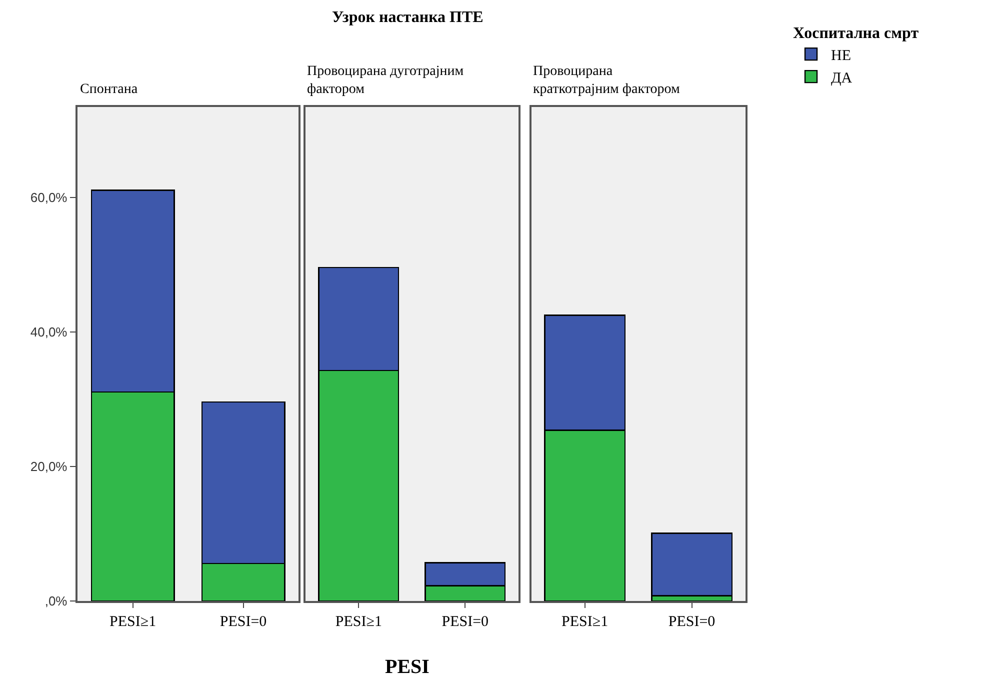 This screenshot has height=688, width=995. Describe the element at coordinates (407, 667) in the screenshot. I see `x-axis-title: PESI` at that location.